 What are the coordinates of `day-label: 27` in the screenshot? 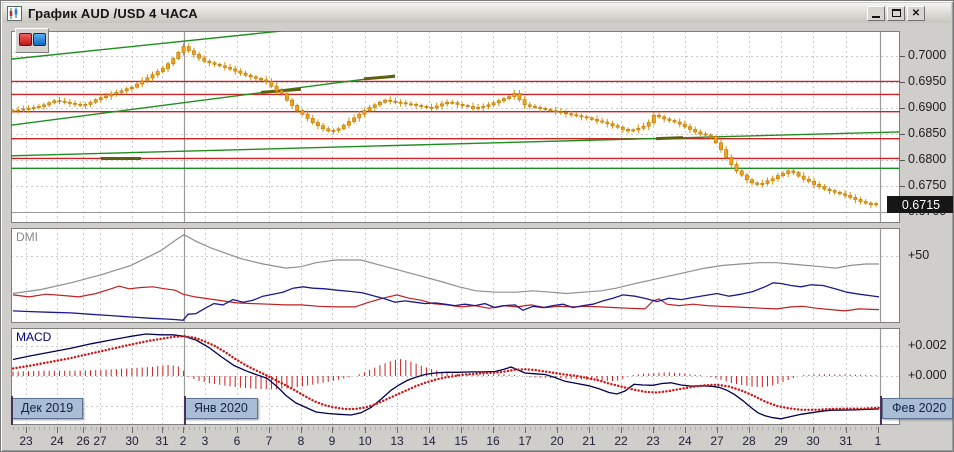 It's located at (717, 441).